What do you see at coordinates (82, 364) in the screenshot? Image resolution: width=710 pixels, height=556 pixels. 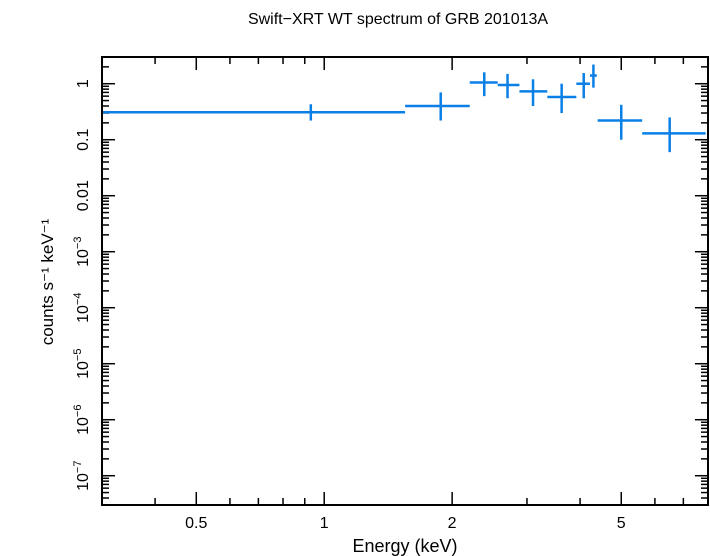 I see `y-tick-label: 10−5` at bounding box center [82, 364].